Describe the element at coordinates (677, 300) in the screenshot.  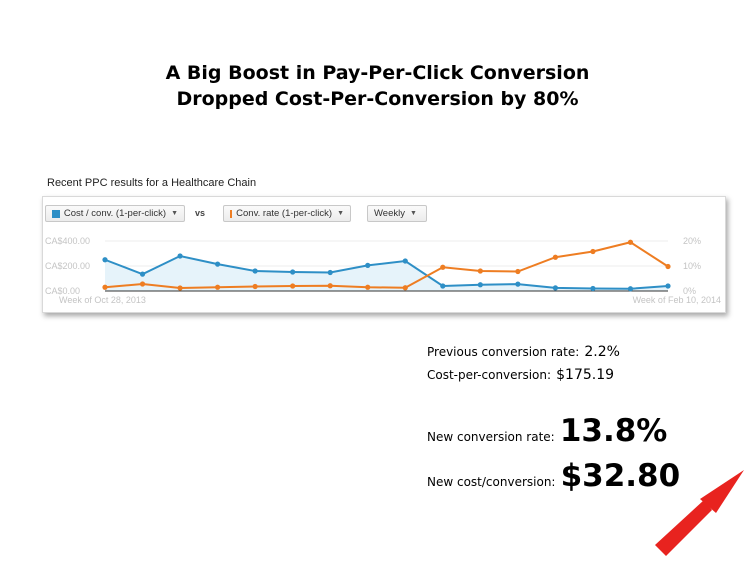
I see `x-end-label: Week of Feb 10, 2014` at that location.